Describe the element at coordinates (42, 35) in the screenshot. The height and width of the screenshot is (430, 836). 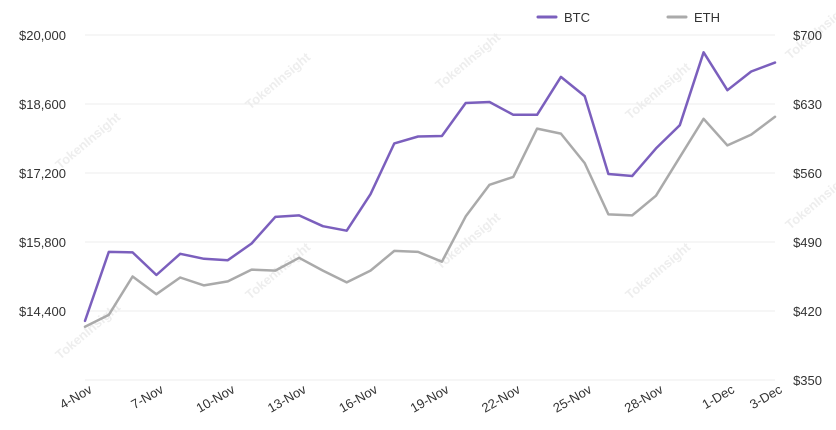
I see `left-tick-label: $20,000` at that location.